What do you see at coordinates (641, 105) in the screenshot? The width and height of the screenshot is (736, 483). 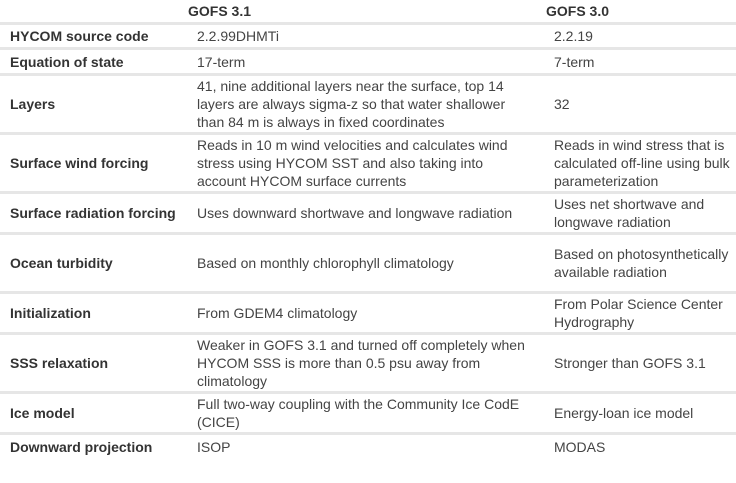 I see `gofs30-cell: 32` at bounding box center [641, 105].